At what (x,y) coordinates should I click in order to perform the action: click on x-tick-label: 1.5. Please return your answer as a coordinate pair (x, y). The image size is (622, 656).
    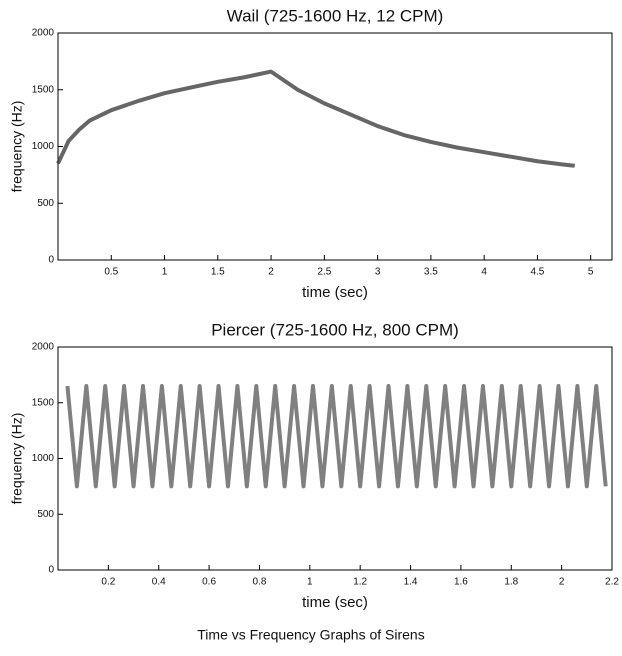
    Looking at the image, I should click on (218, 272).